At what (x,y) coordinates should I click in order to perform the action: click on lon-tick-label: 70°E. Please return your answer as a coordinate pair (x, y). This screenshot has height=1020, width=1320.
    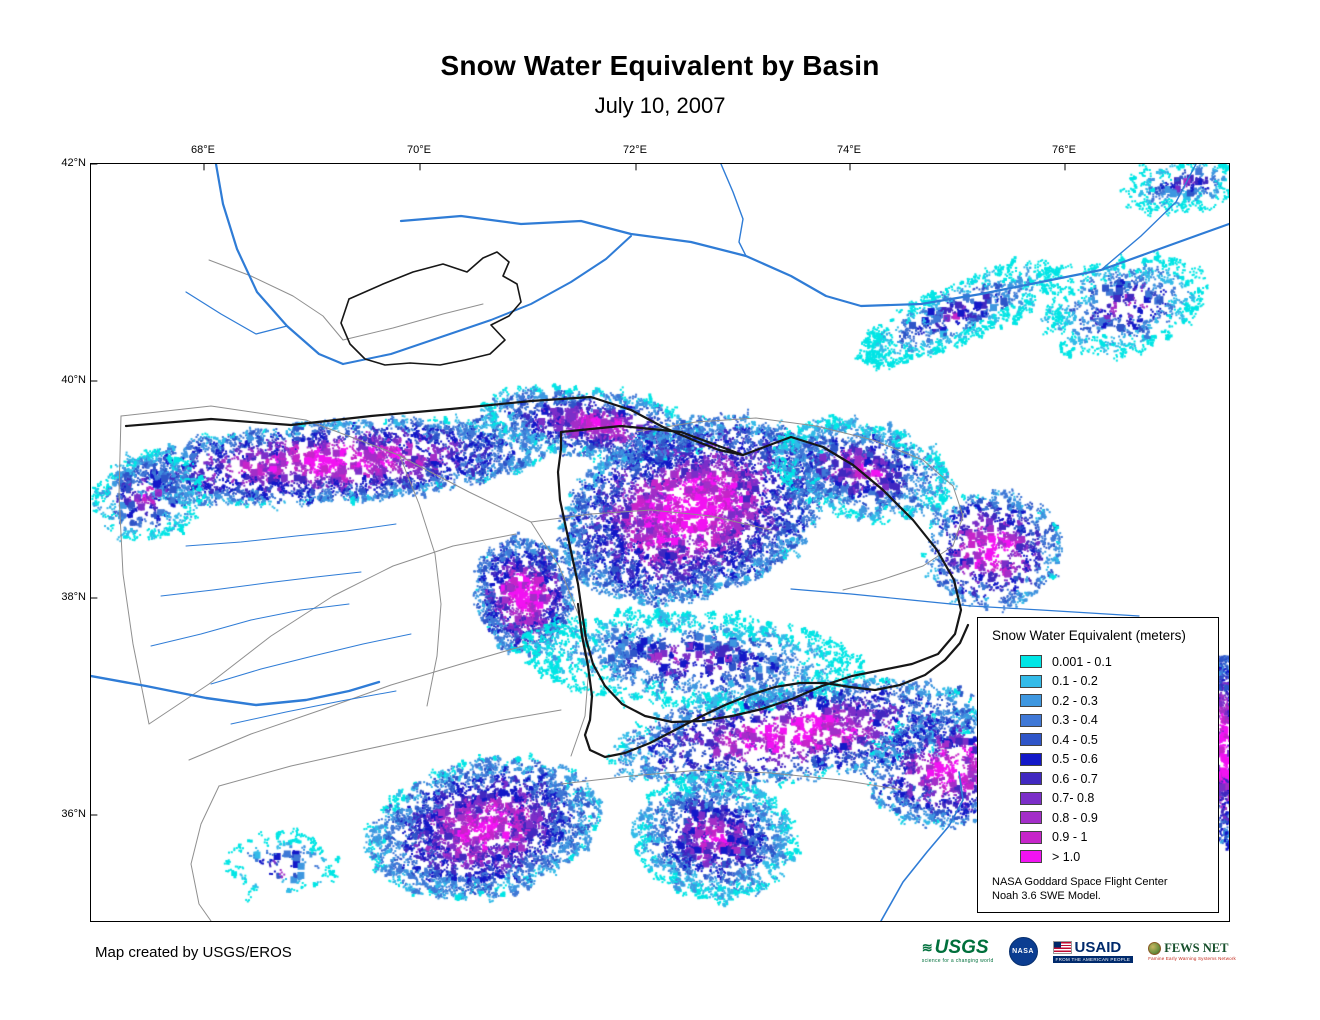
    Looking at the image, I should click on (419, 150).